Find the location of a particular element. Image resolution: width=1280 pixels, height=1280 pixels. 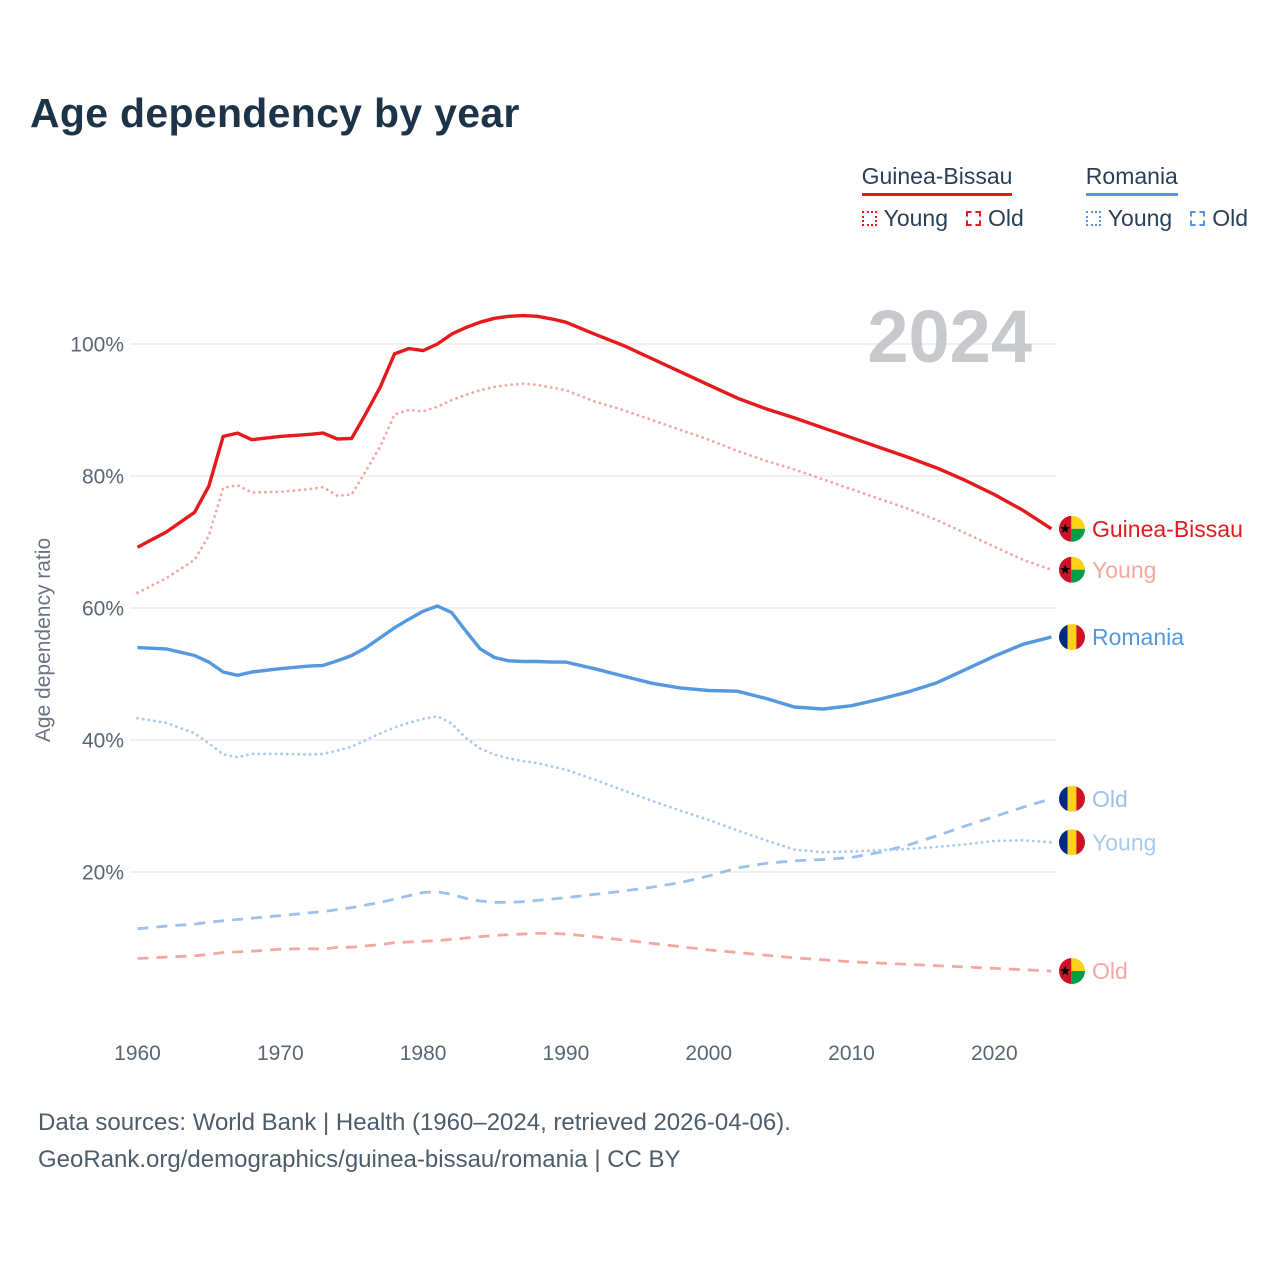

series-line-ro-old is located at coordinates (594, 864).